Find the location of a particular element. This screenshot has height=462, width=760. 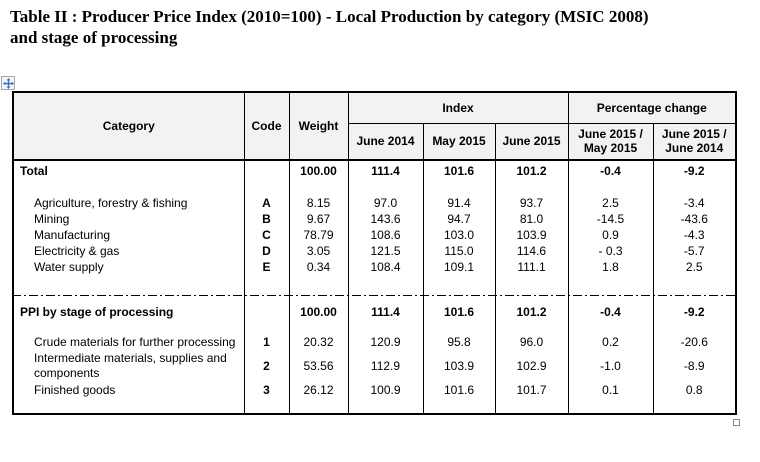

cell-category: PPI by stage of processing is located at coordinates (128, 309).